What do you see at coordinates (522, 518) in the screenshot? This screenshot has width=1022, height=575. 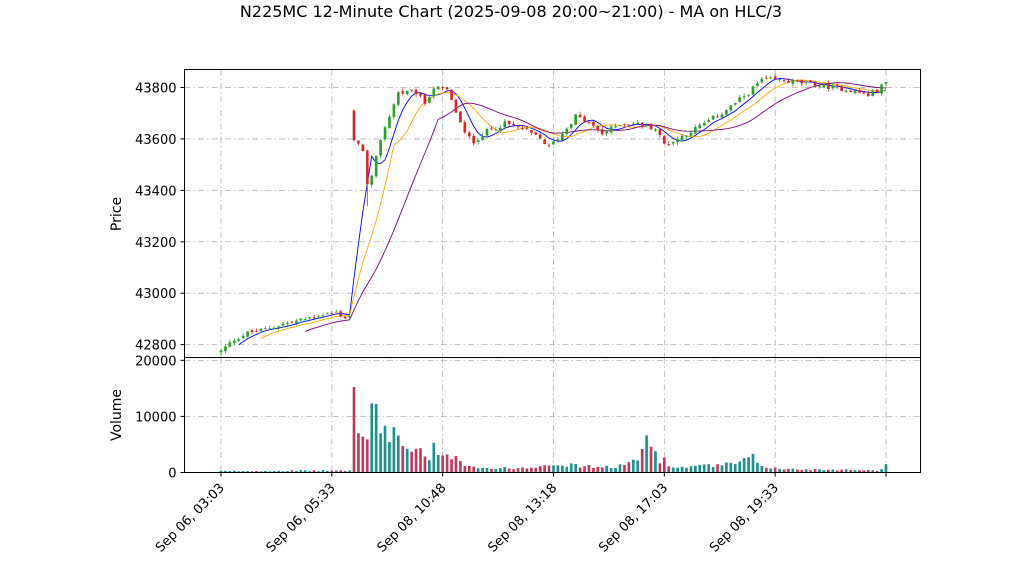 I see `x-tick-label: Sep 08, 13:18` at bounding box center [522, 518].